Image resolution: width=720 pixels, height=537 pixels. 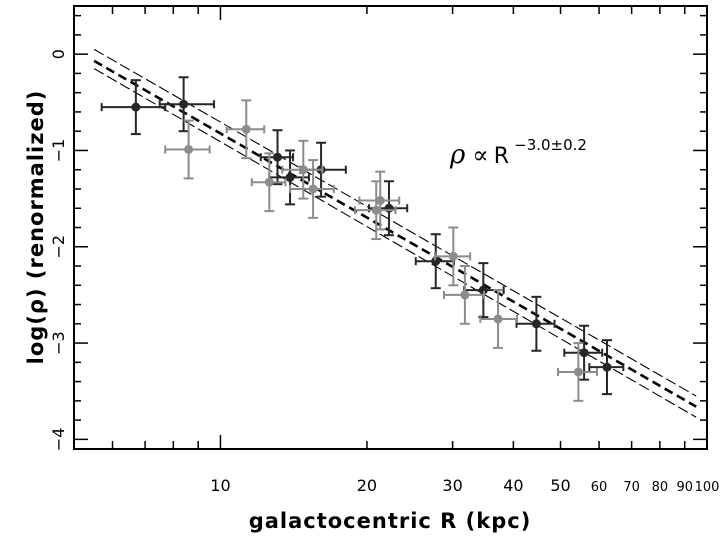 What do you see at coordinates (58, 440) in the screenshot?
I see `y-tick-label: −4` at bounding box center [58, 440].